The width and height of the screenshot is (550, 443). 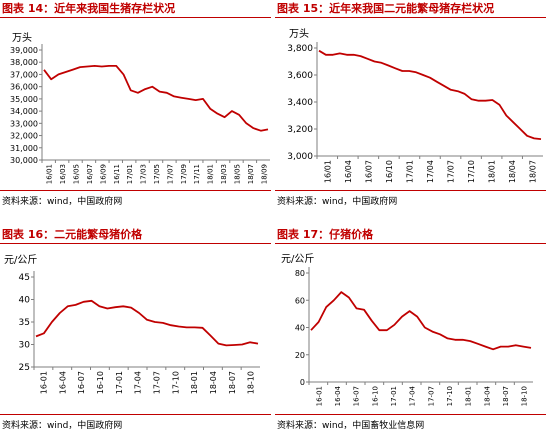 What do you see at coordinates (300, 103) in the screenshot?
I see `y-tick-label: 3,400` at bounding box center [300, 103].